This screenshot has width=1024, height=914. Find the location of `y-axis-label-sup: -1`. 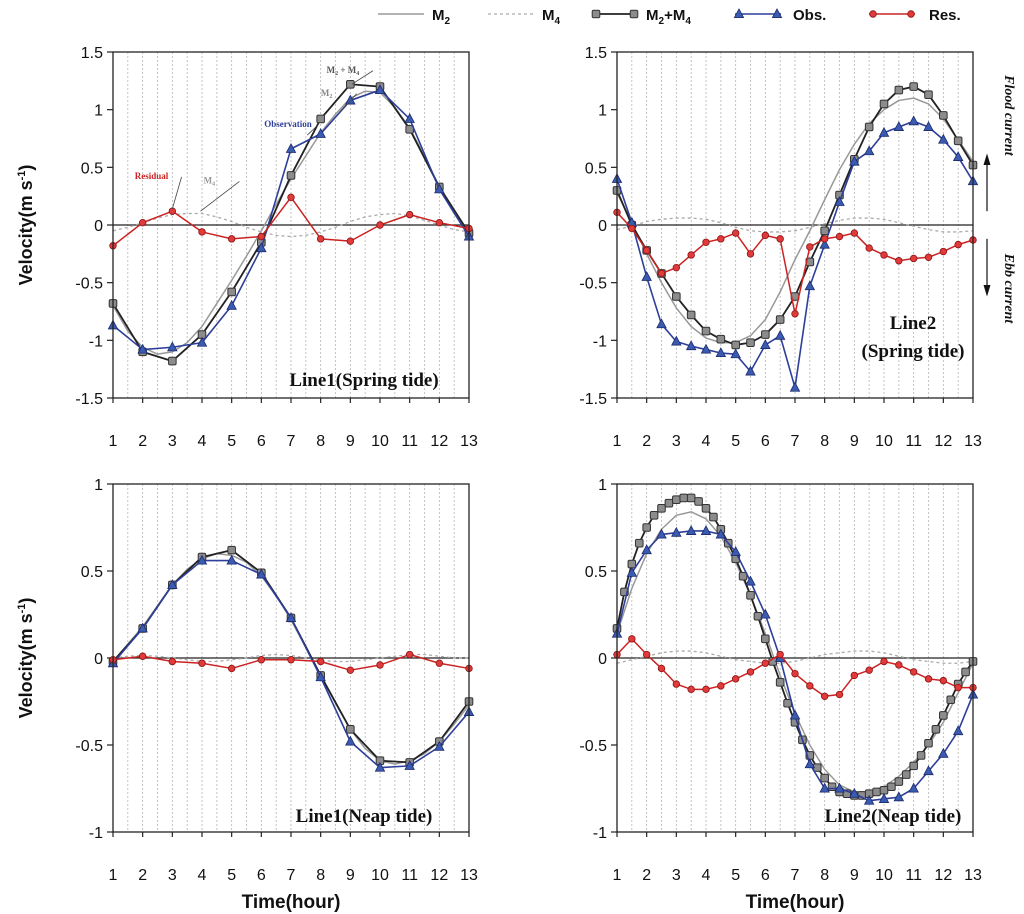

y-axis-label-sup: -1 is located at coordinates (22, 609).